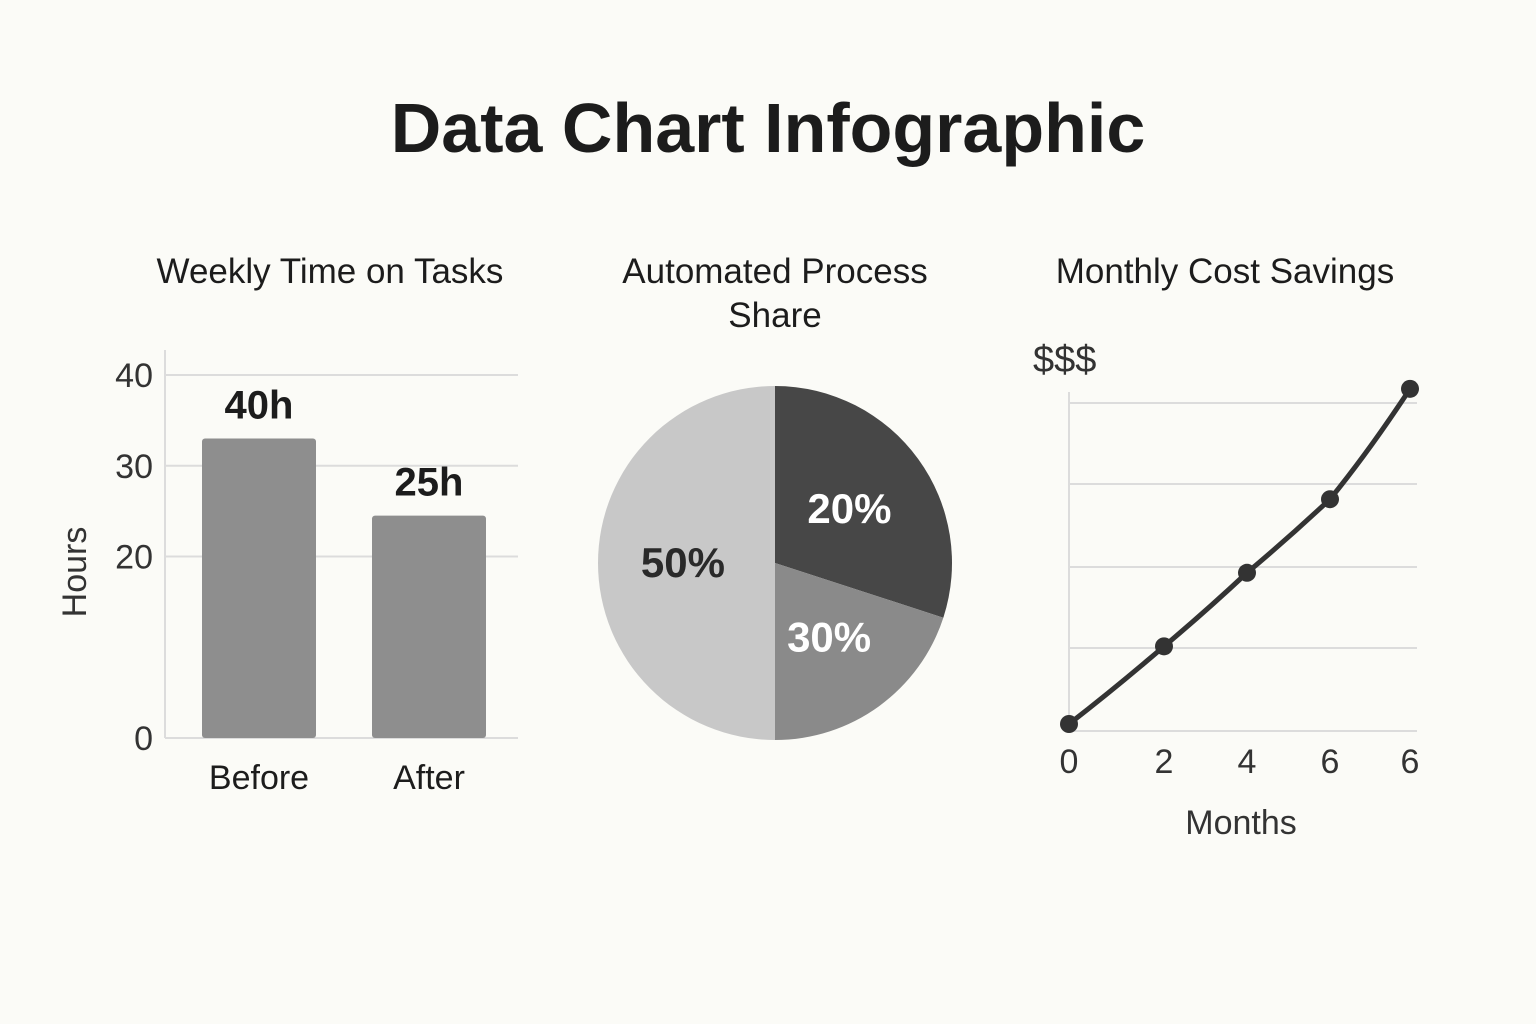  I want to click on bar-y-axis-label: Hours, so click(75, 572).